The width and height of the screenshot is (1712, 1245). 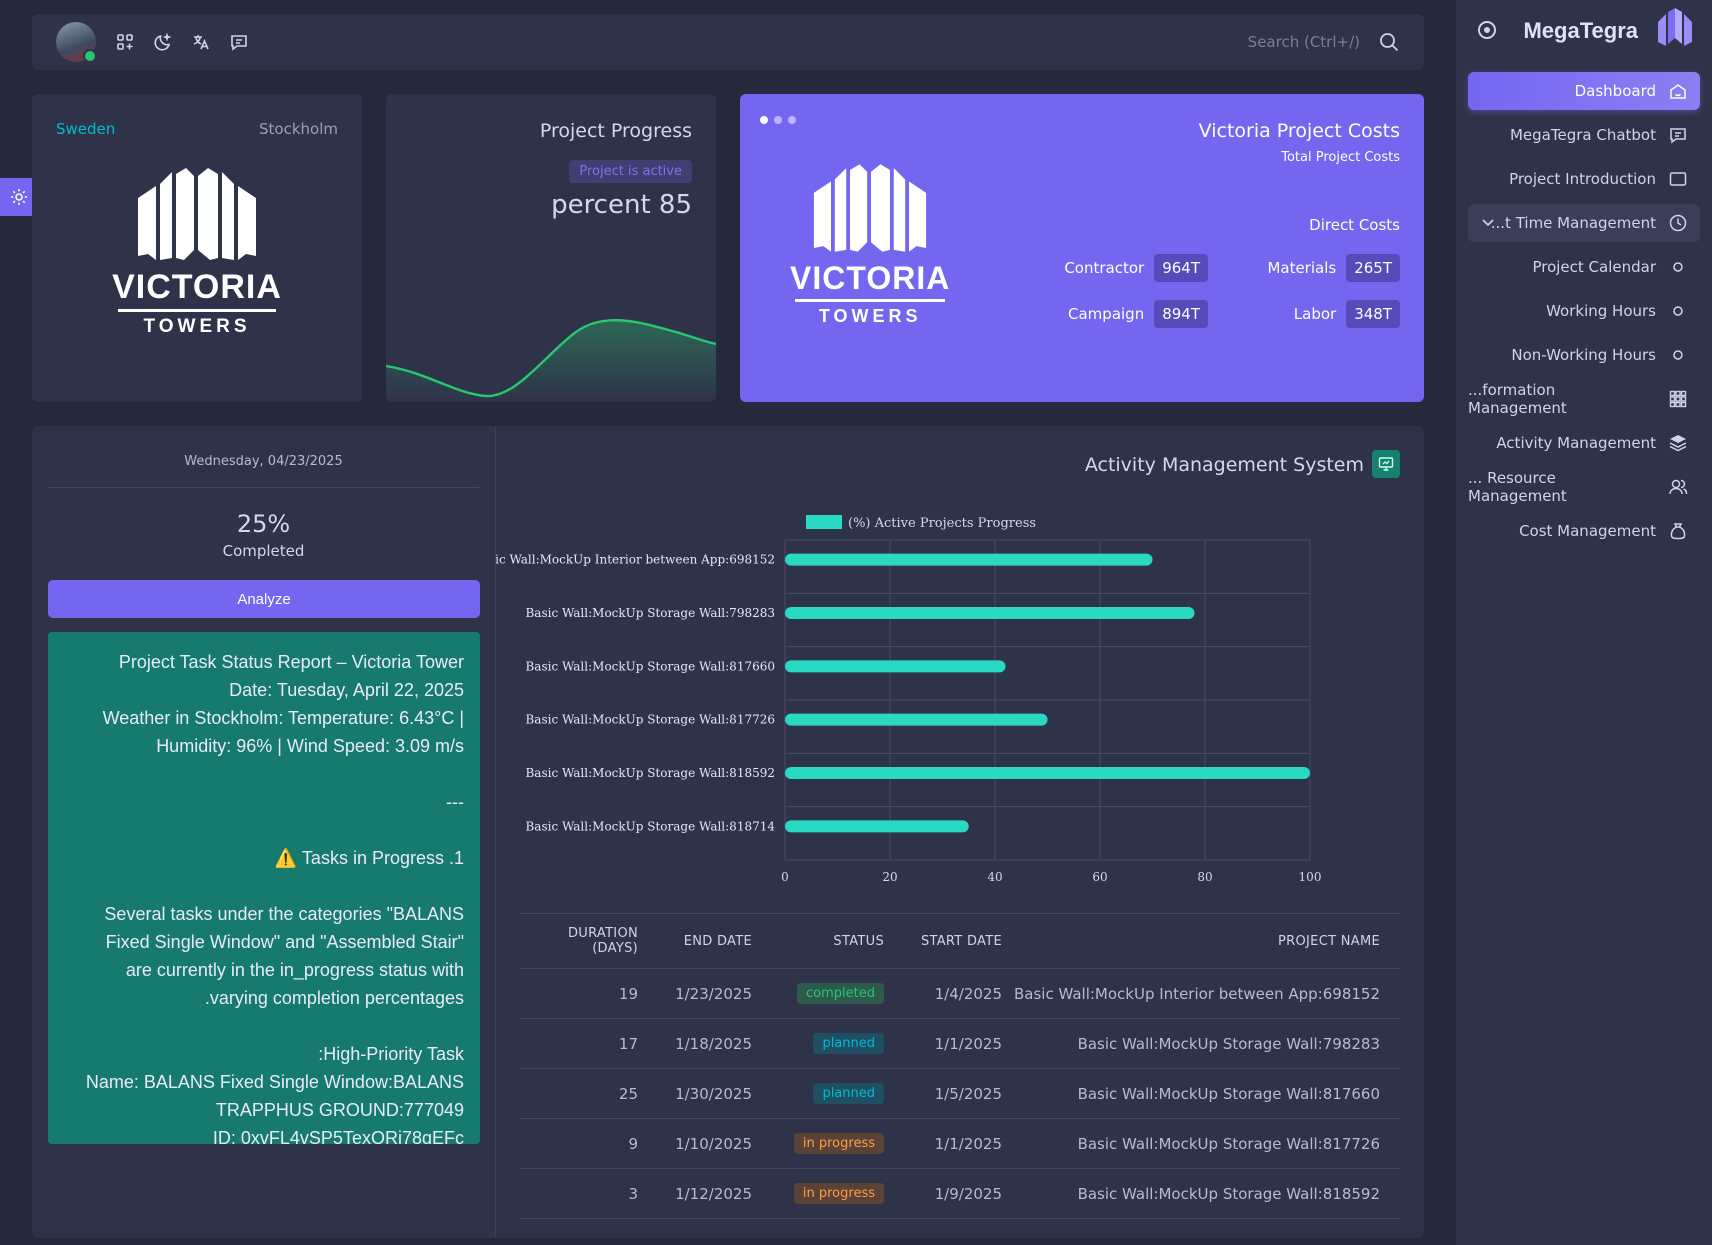 What do you see at coordinates (1517, 487) in the screenshot?
I see `sidebar-item-label: ... Resource Management` at bounding box center [1517, 487].